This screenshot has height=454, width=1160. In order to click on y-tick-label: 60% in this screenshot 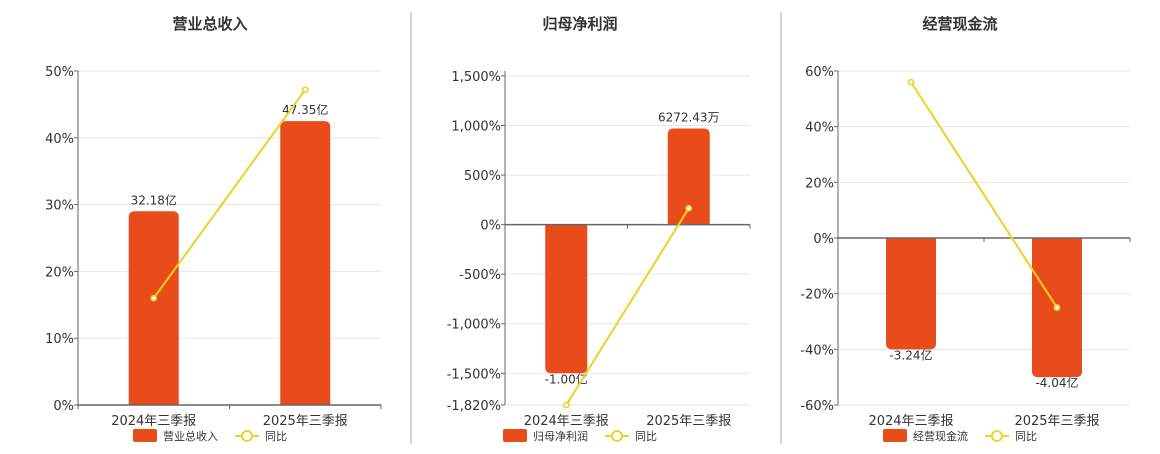, I will do `click(819, 72)`.